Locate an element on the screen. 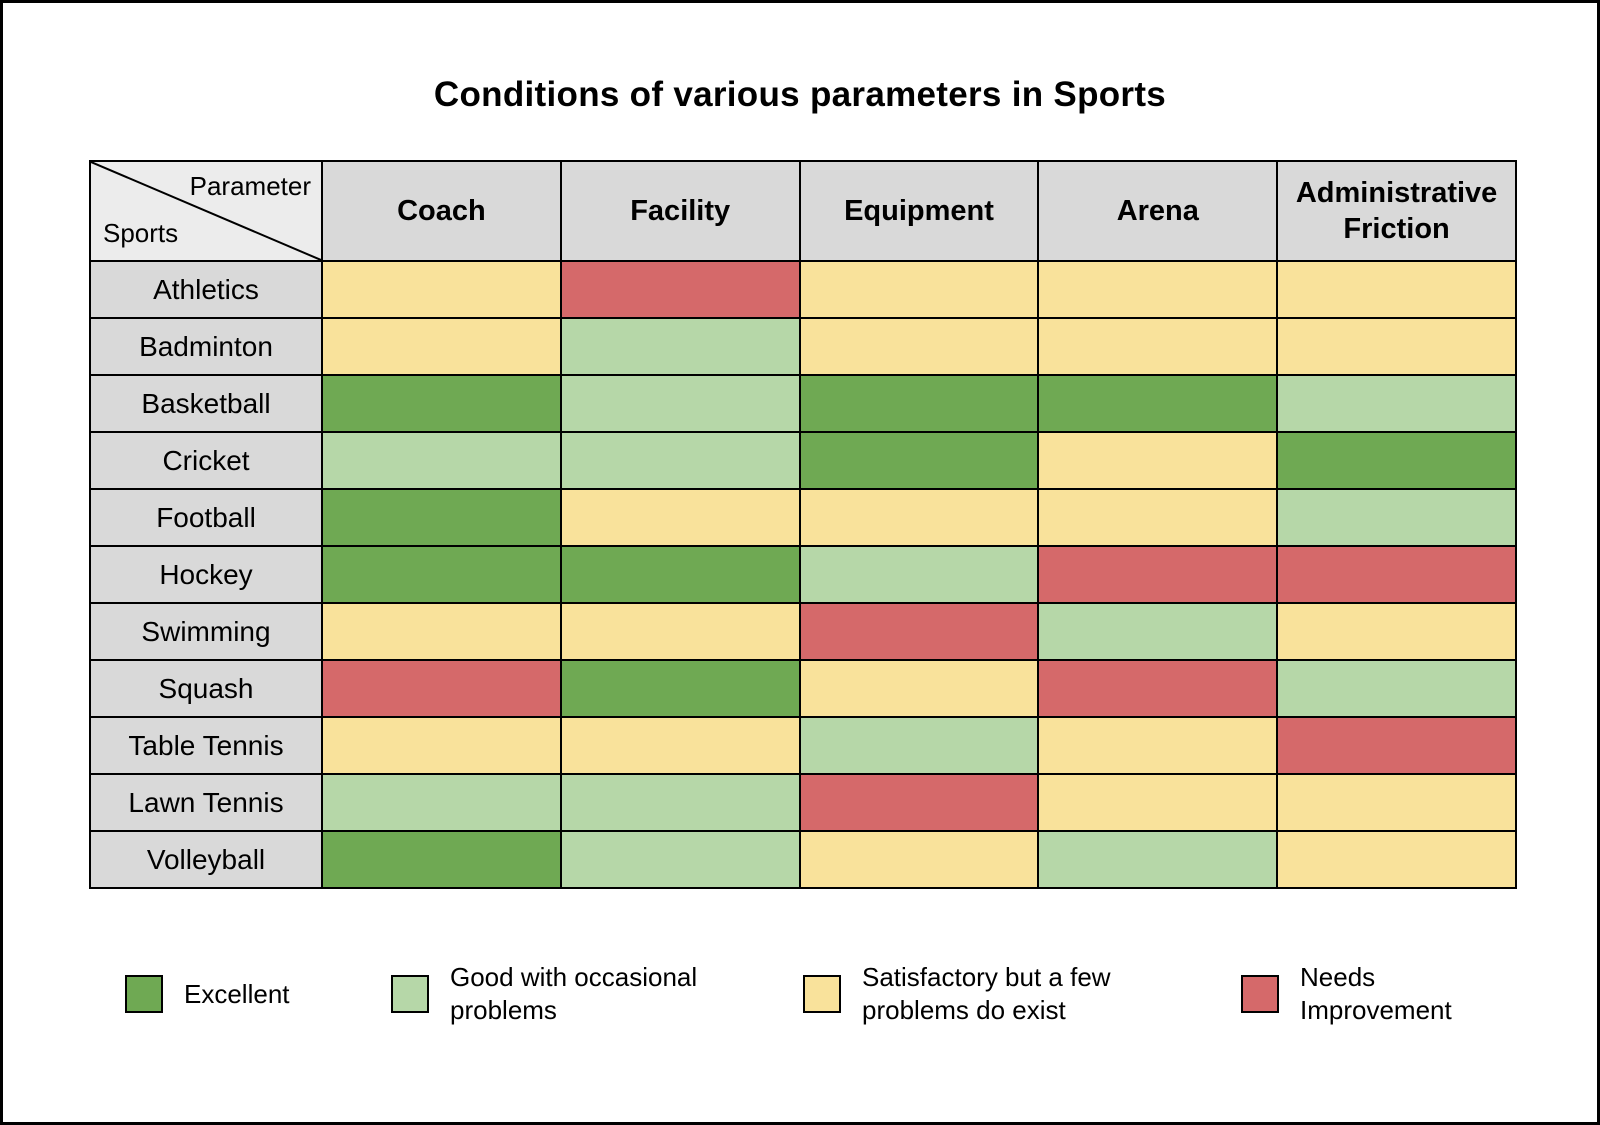 The image size is (1600, 1125). cell-football-coach is located at coordinates (441, 517).